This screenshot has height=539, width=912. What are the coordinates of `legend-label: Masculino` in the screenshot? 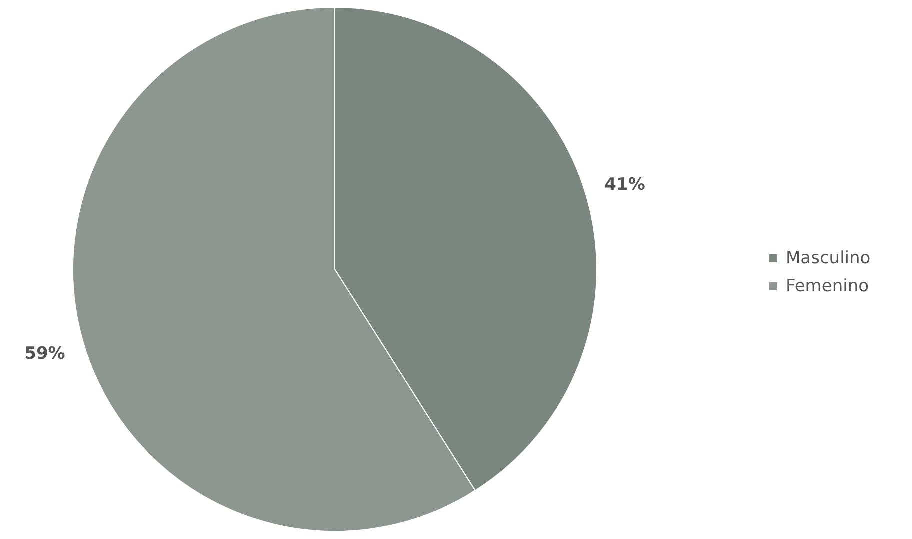 It's located at (828, 258).